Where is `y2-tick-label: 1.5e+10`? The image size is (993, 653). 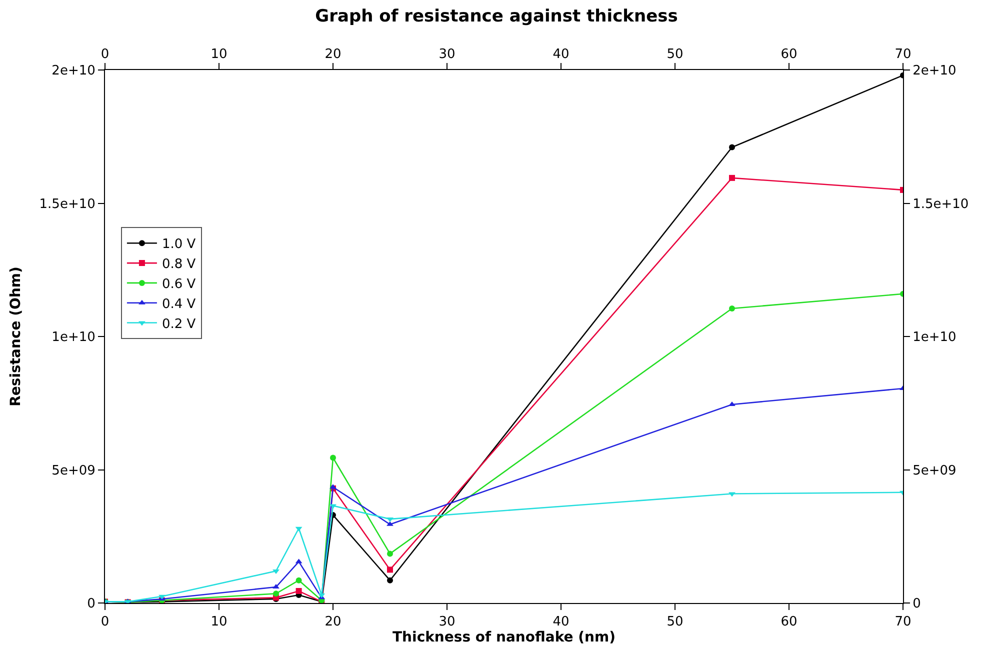
y2-tick-label: 1.5e+10 is located at coordinates (940, 204).